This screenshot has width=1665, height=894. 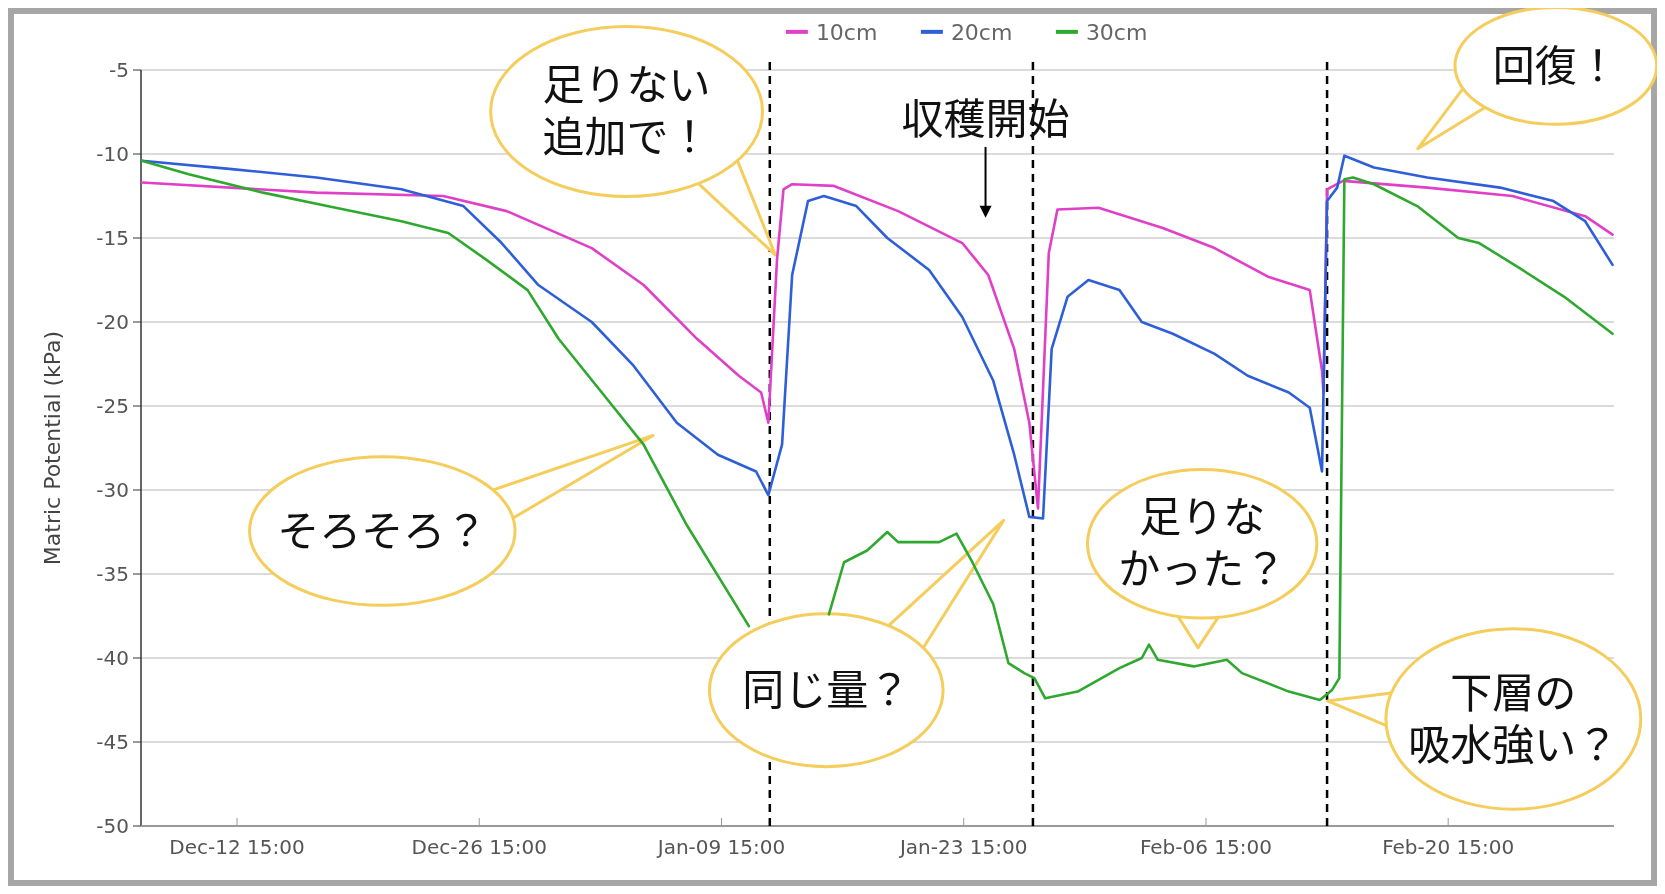 What do you see at coordinates (112, 574) in the screenshot?
I see `y-tick-label: -35` at bounding box center [112, 574].